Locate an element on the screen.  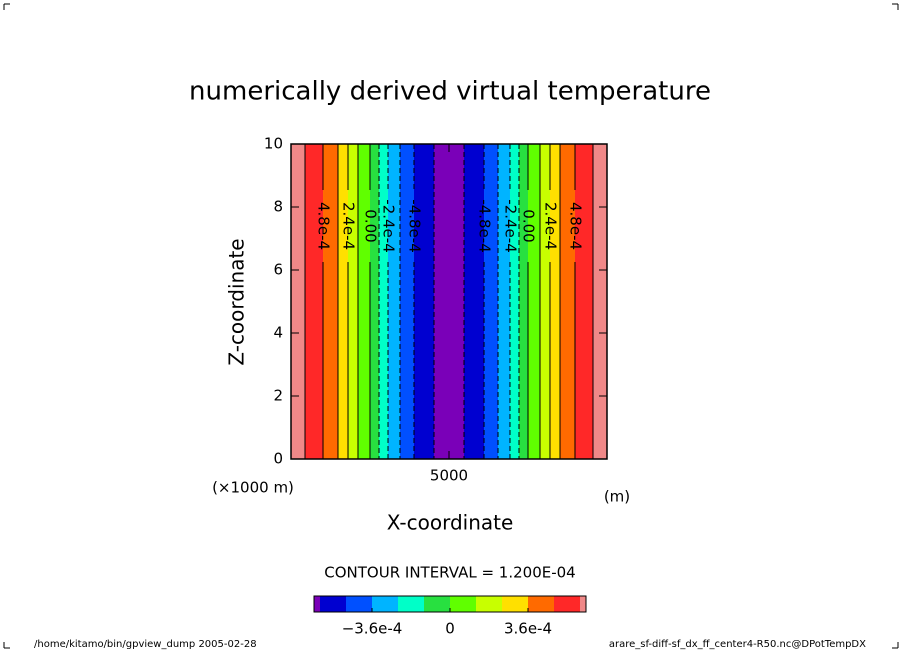
chart-title: numerically derived virtual temperature is located at coordinates (450, 92).